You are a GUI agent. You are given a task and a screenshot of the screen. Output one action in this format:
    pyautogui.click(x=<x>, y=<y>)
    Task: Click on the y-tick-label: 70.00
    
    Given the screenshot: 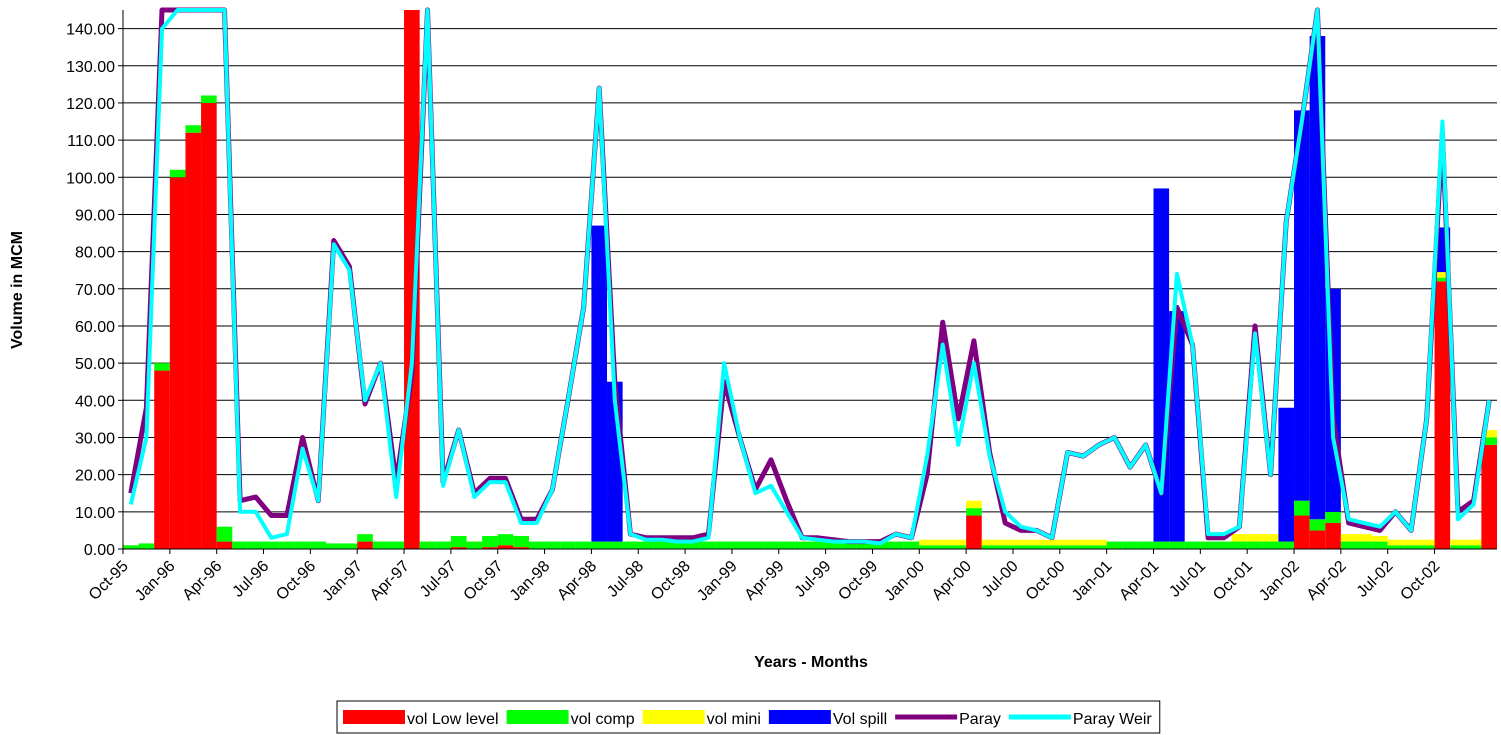 What is the action you would take?
    pyautogui.click(x=95, y=290)
    